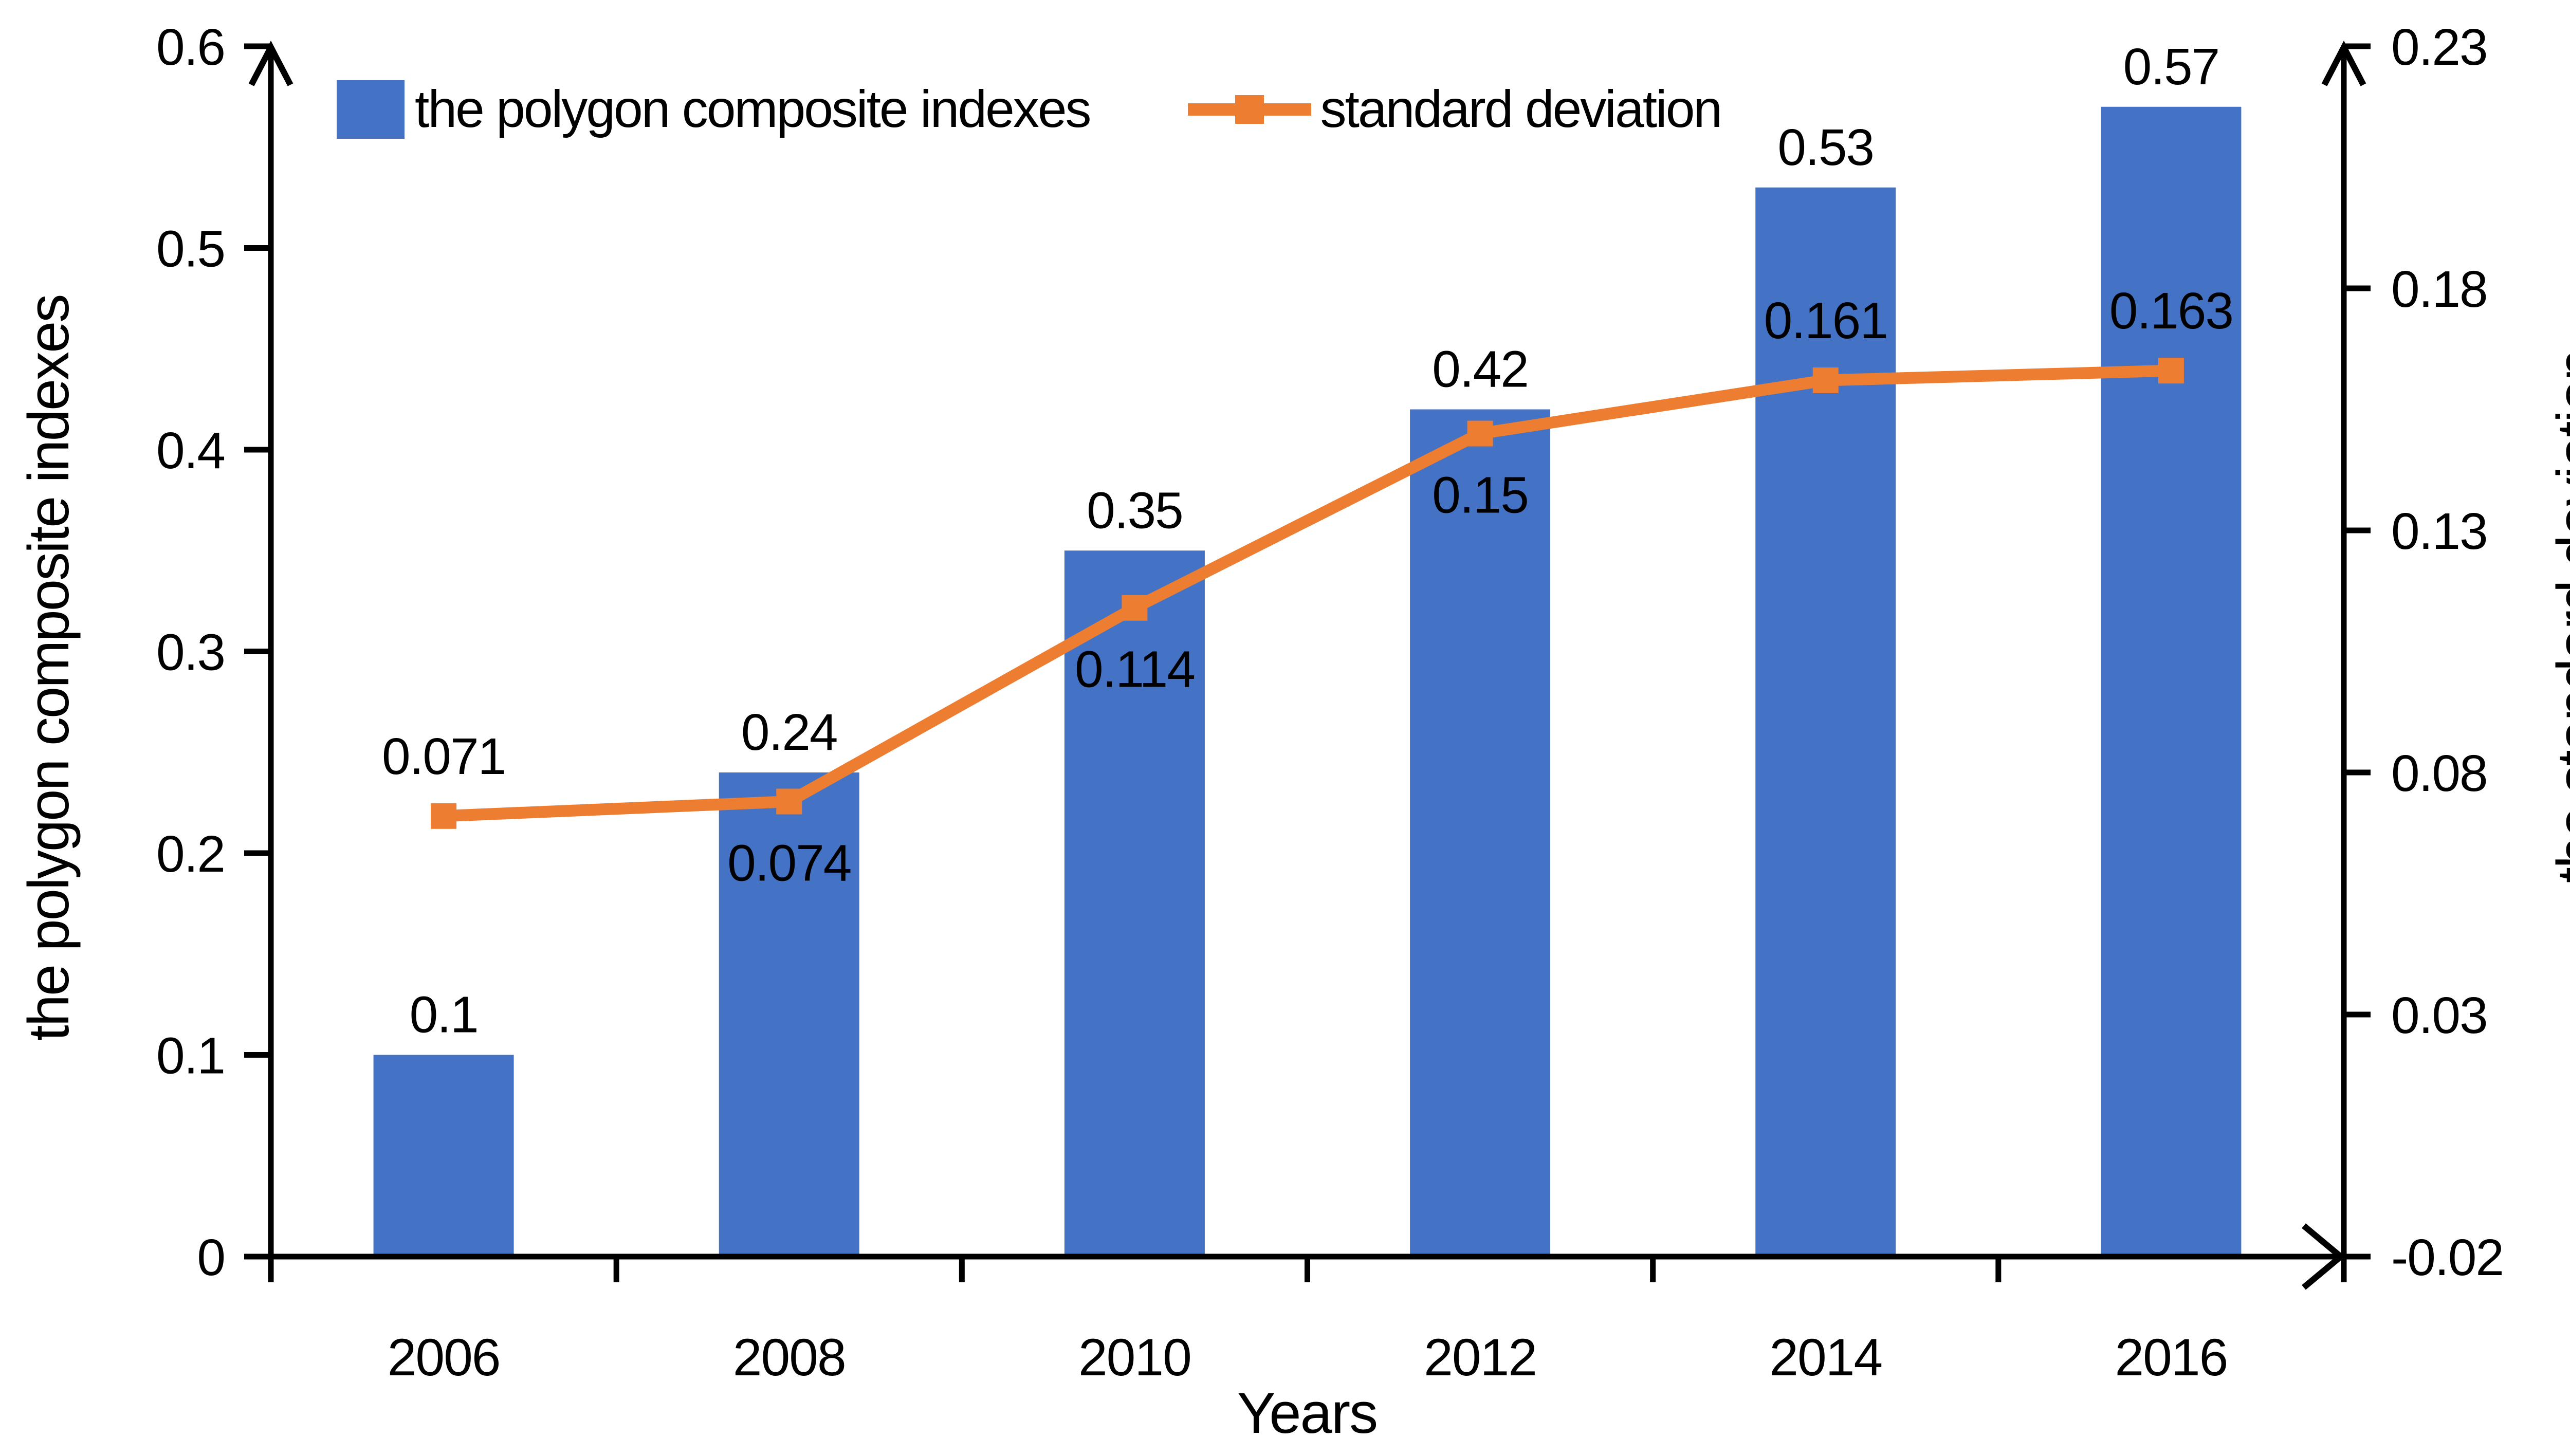 The width and height of the screenshot is (2570, 1456). I want to click on bar-value-label-2006: 0.1, so click(444, 1015).